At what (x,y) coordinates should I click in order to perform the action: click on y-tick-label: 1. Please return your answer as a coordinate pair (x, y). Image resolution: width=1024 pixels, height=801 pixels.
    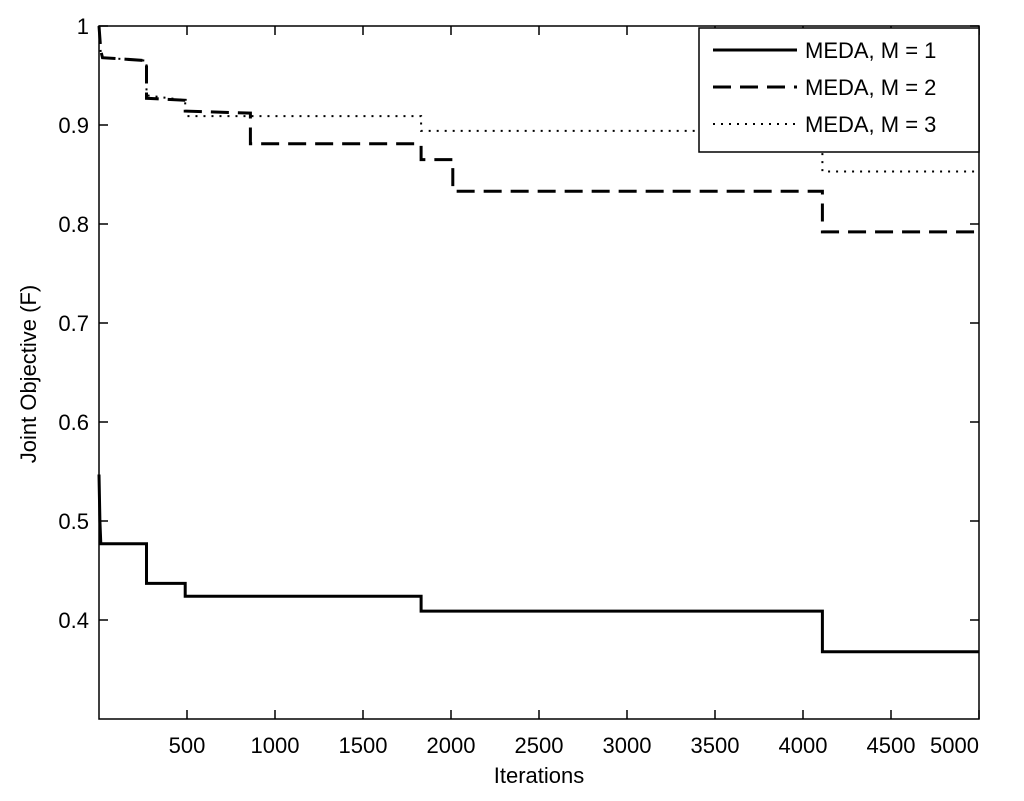
    Looking at the image, I should click on (83, 26).